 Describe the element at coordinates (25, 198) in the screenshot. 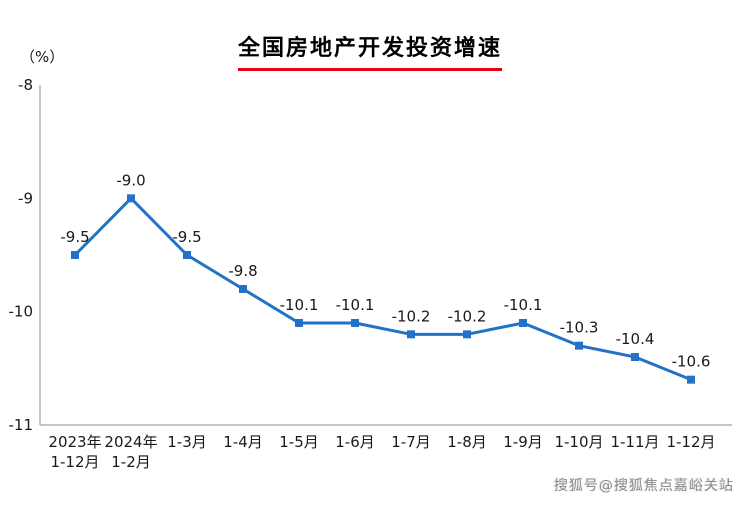

I see `y-tick-label: -9` at that location.